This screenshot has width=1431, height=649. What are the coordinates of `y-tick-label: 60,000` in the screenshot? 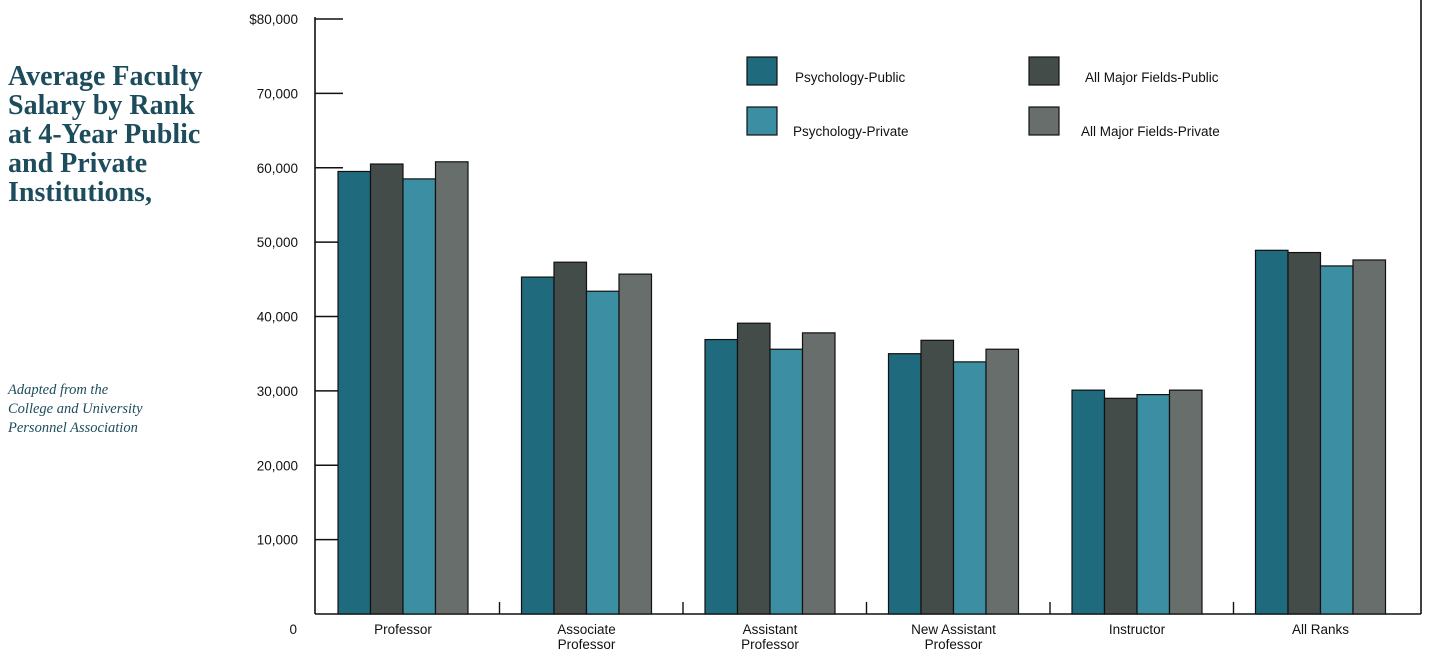 It's located at (277, 168).